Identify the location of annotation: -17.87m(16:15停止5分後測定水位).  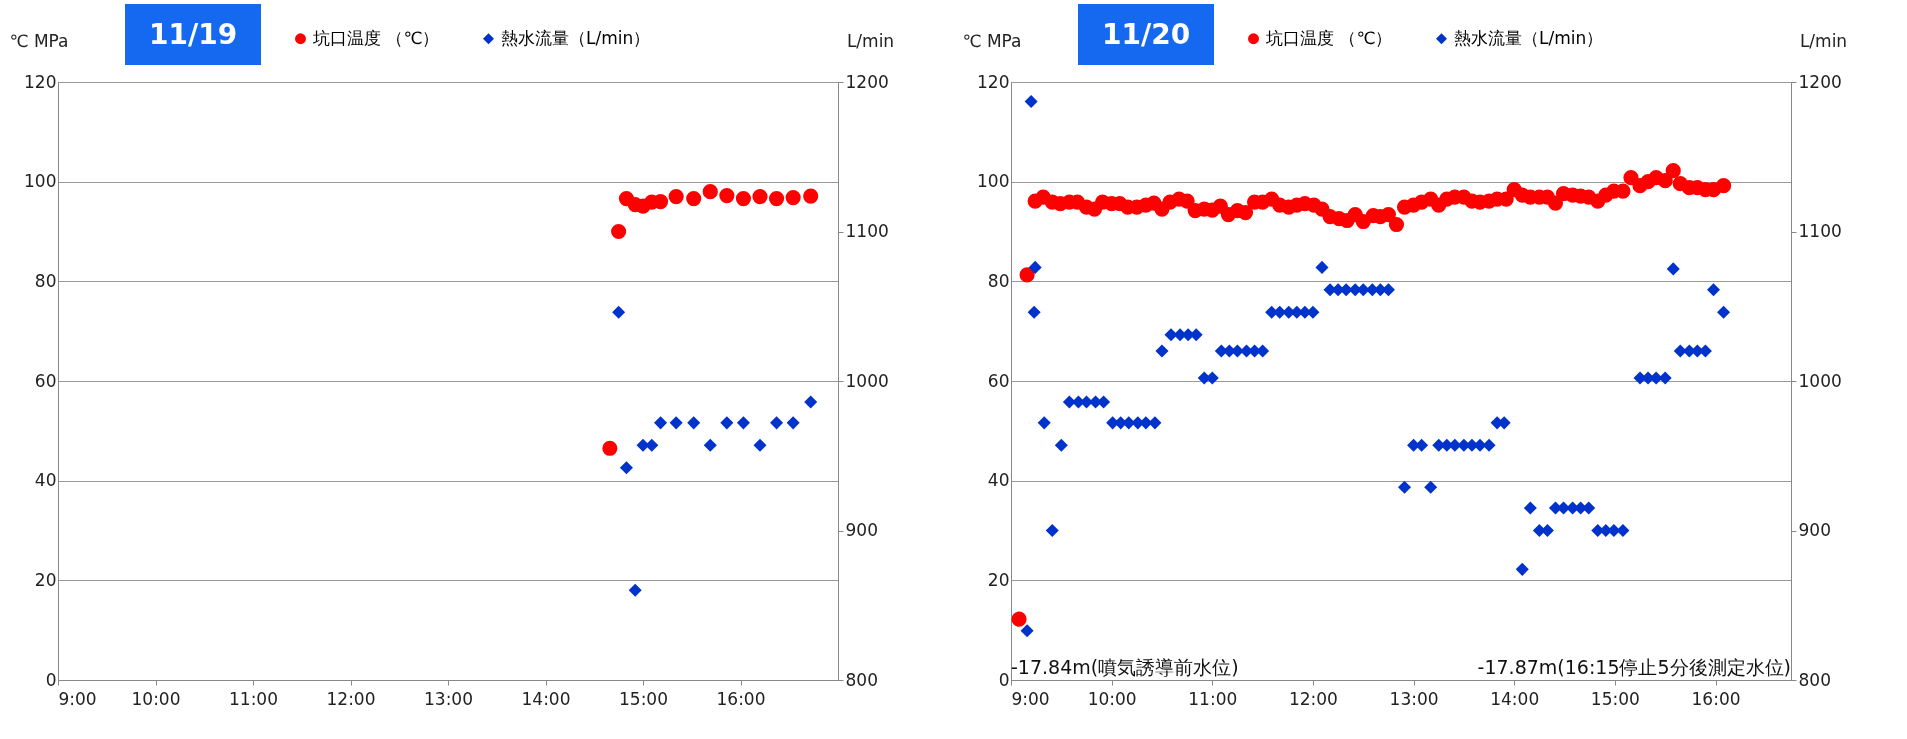
(1634, 667).